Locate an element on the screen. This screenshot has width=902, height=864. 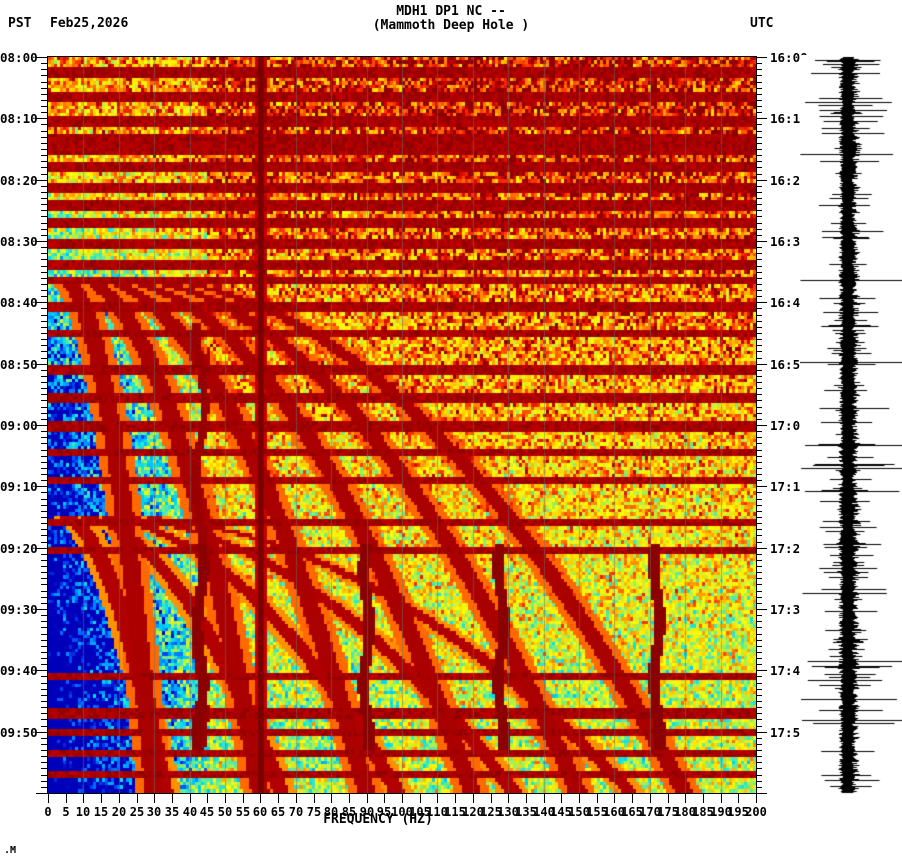
x-axis-label: 180 is located at coordinates (685, 812).